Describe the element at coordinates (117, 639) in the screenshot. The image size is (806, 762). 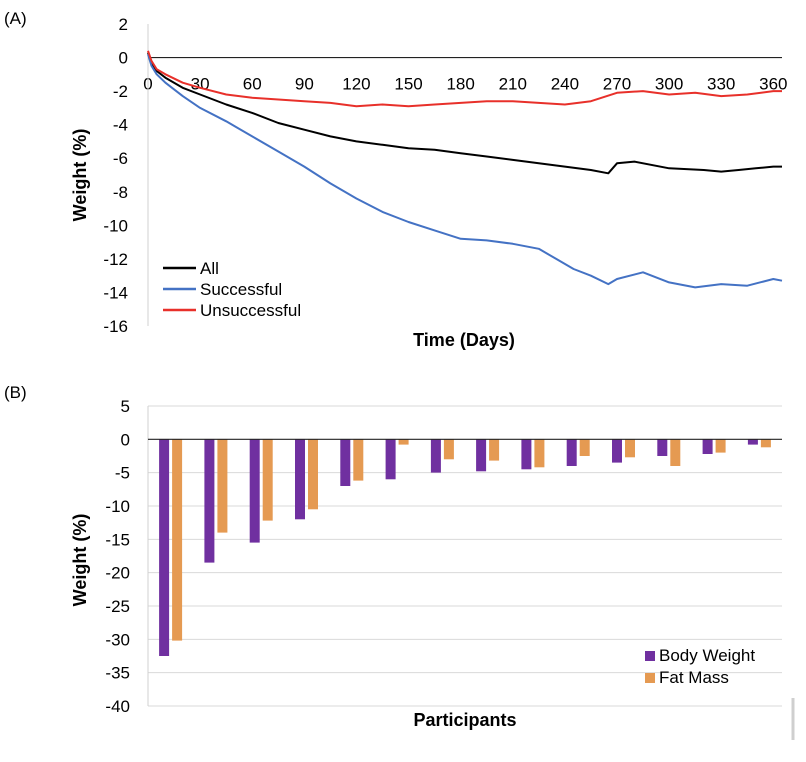
I see `panel-b-y-tick-label: -30` at that location.